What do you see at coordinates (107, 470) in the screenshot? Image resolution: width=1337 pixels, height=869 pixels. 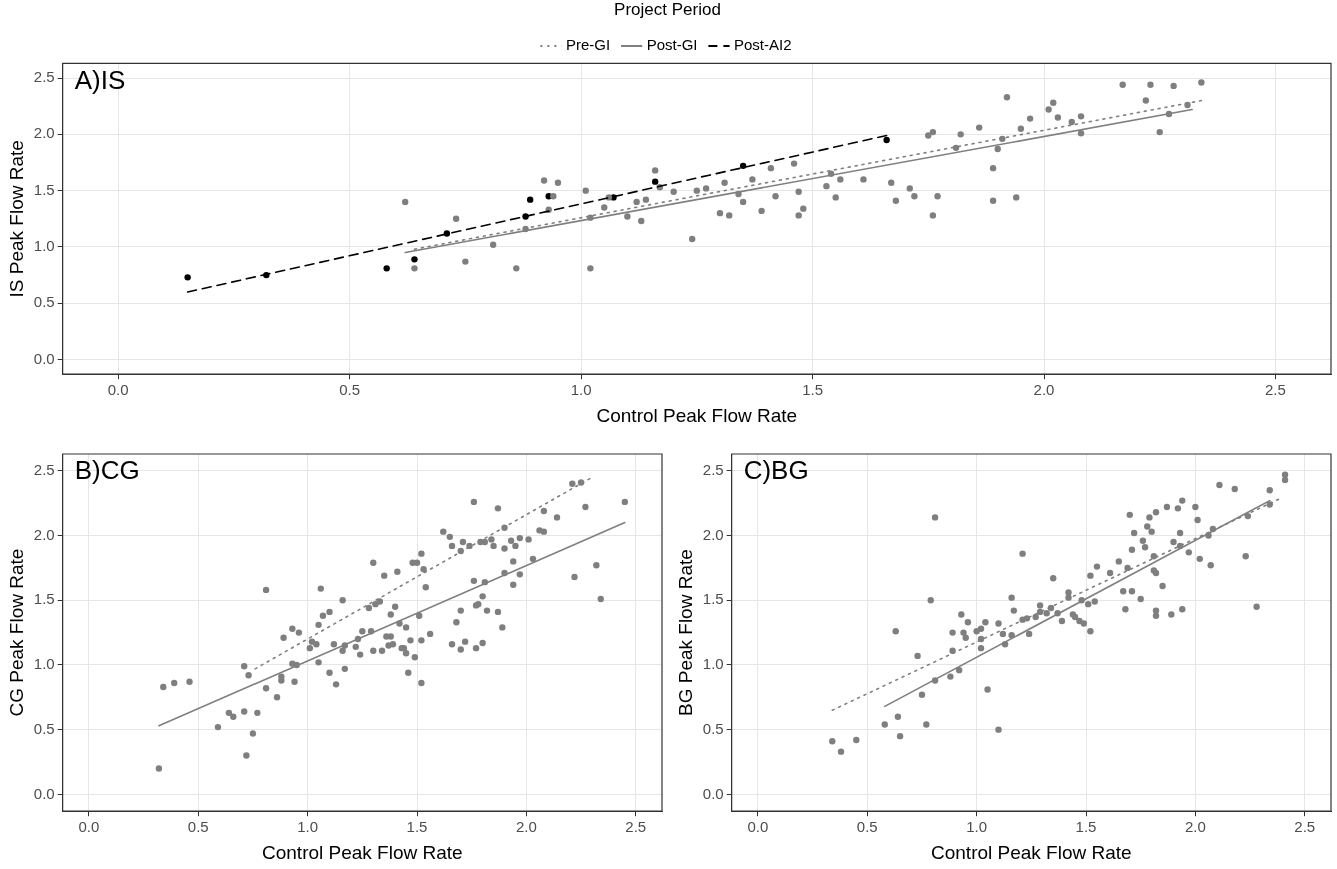 I see `chart-title: B)CG` at bounding box center [107, 470].